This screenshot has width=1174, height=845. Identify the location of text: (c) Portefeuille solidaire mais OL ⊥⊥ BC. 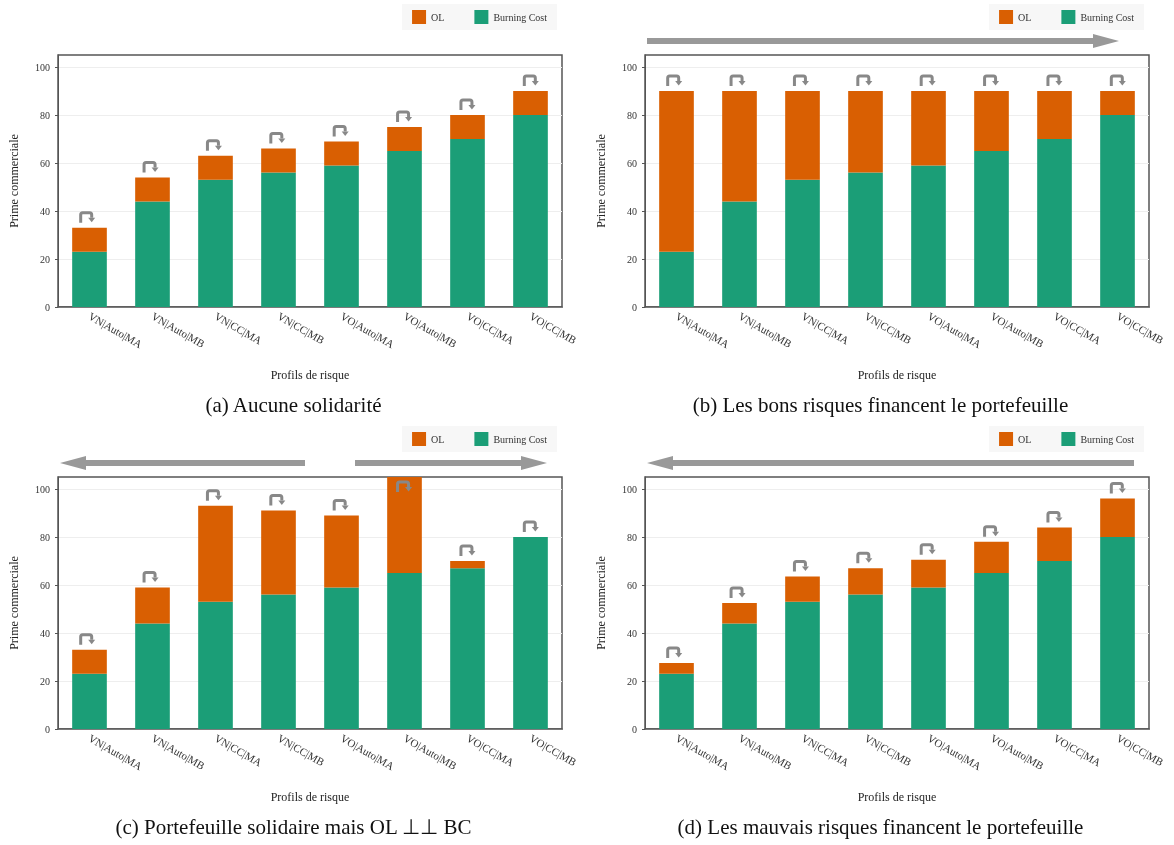
(293, 826).